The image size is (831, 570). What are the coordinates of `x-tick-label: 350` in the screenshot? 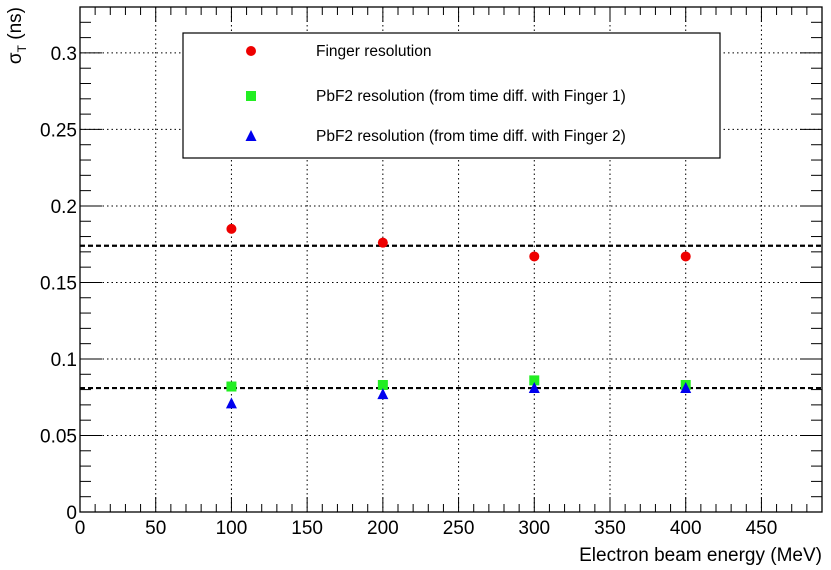 It's located at (610, 528).